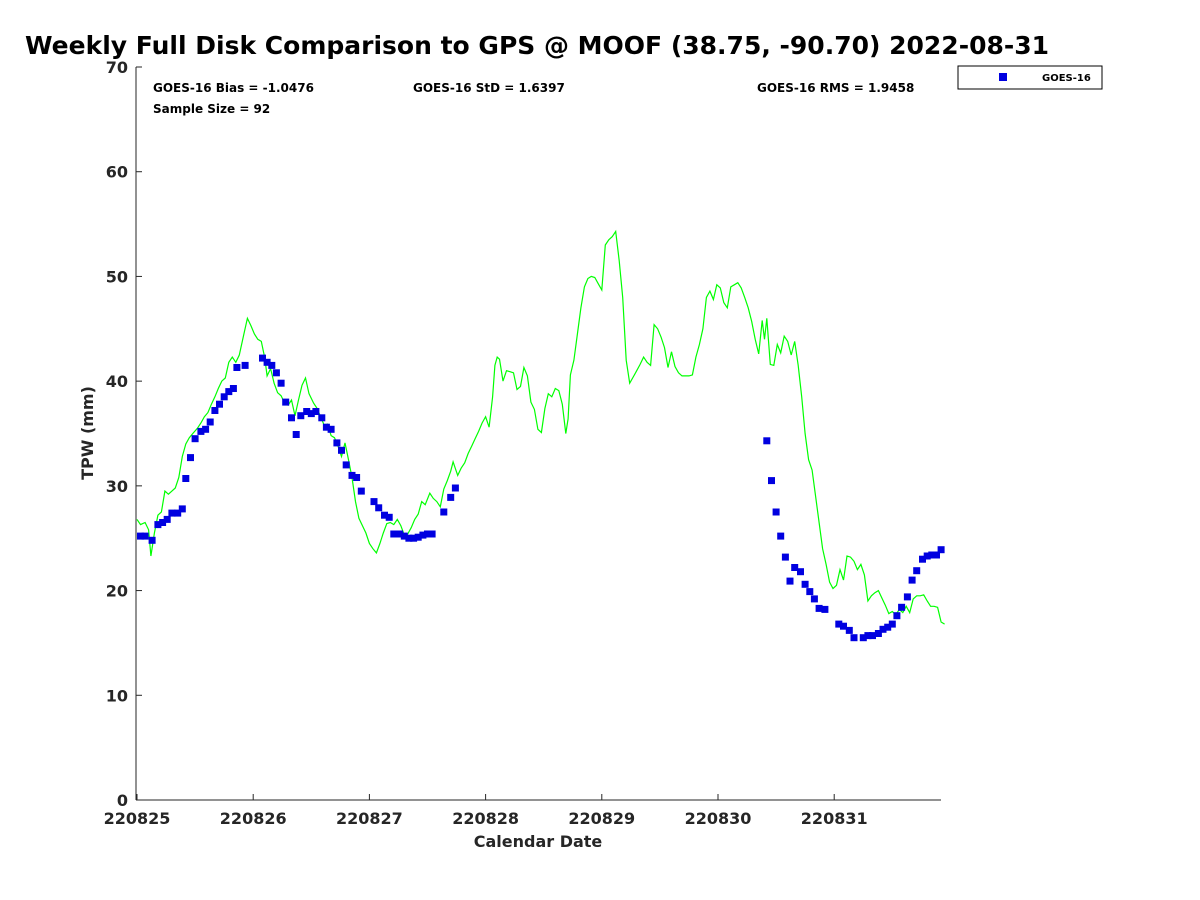 Image resolution: width=1200 pixels, height=900 pixels. What do you see at coordinates (117, 695) in the screenshot?
I see `y-tick-label: 10` at bounding box center [117, 695].